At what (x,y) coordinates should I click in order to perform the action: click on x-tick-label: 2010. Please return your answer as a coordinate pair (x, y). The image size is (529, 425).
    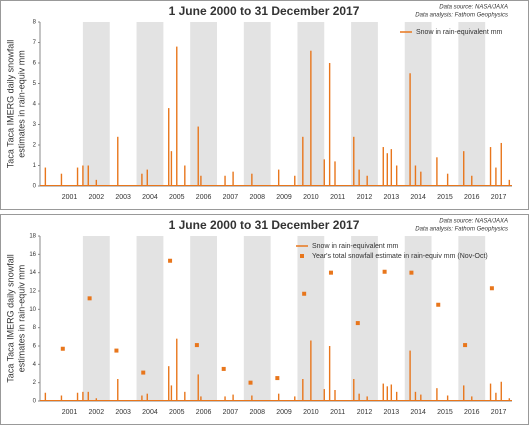
    Looking at the image, I should click on (311, 412).